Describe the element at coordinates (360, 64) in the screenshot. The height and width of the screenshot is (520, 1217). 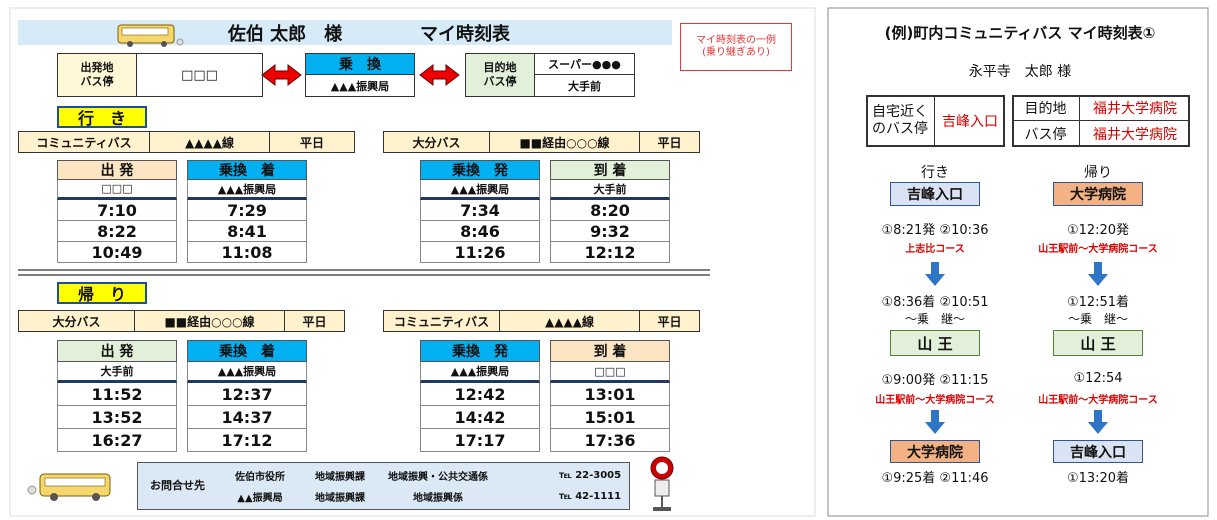
I see `transfer-label: 乗 換` at that location.